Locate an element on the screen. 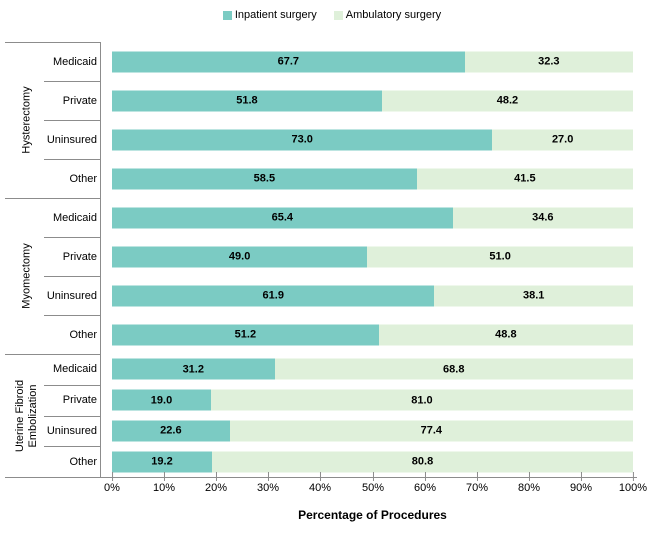 The height and width of the screenshot is (537, 664). ambulatory-segment: 48.8 is located at coordinates (505, 334).